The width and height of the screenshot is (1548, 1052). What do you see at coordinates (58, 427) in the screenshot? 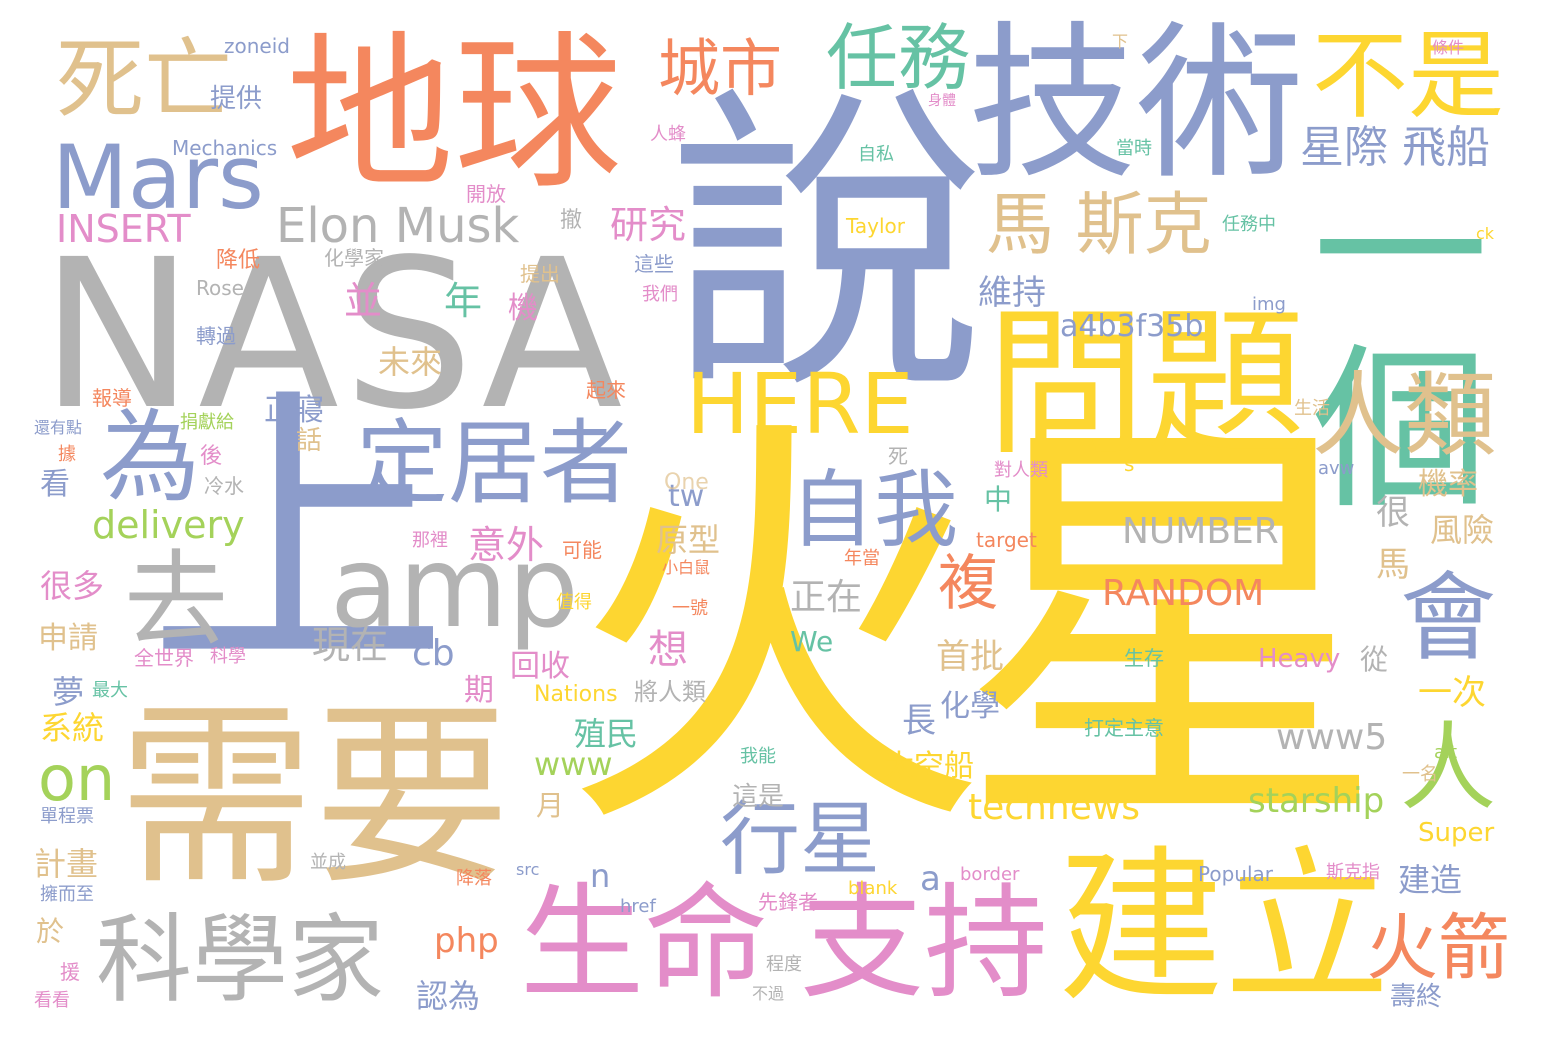
I see `word-haiyoudian: 還有點` at bounding box center [58, 427].